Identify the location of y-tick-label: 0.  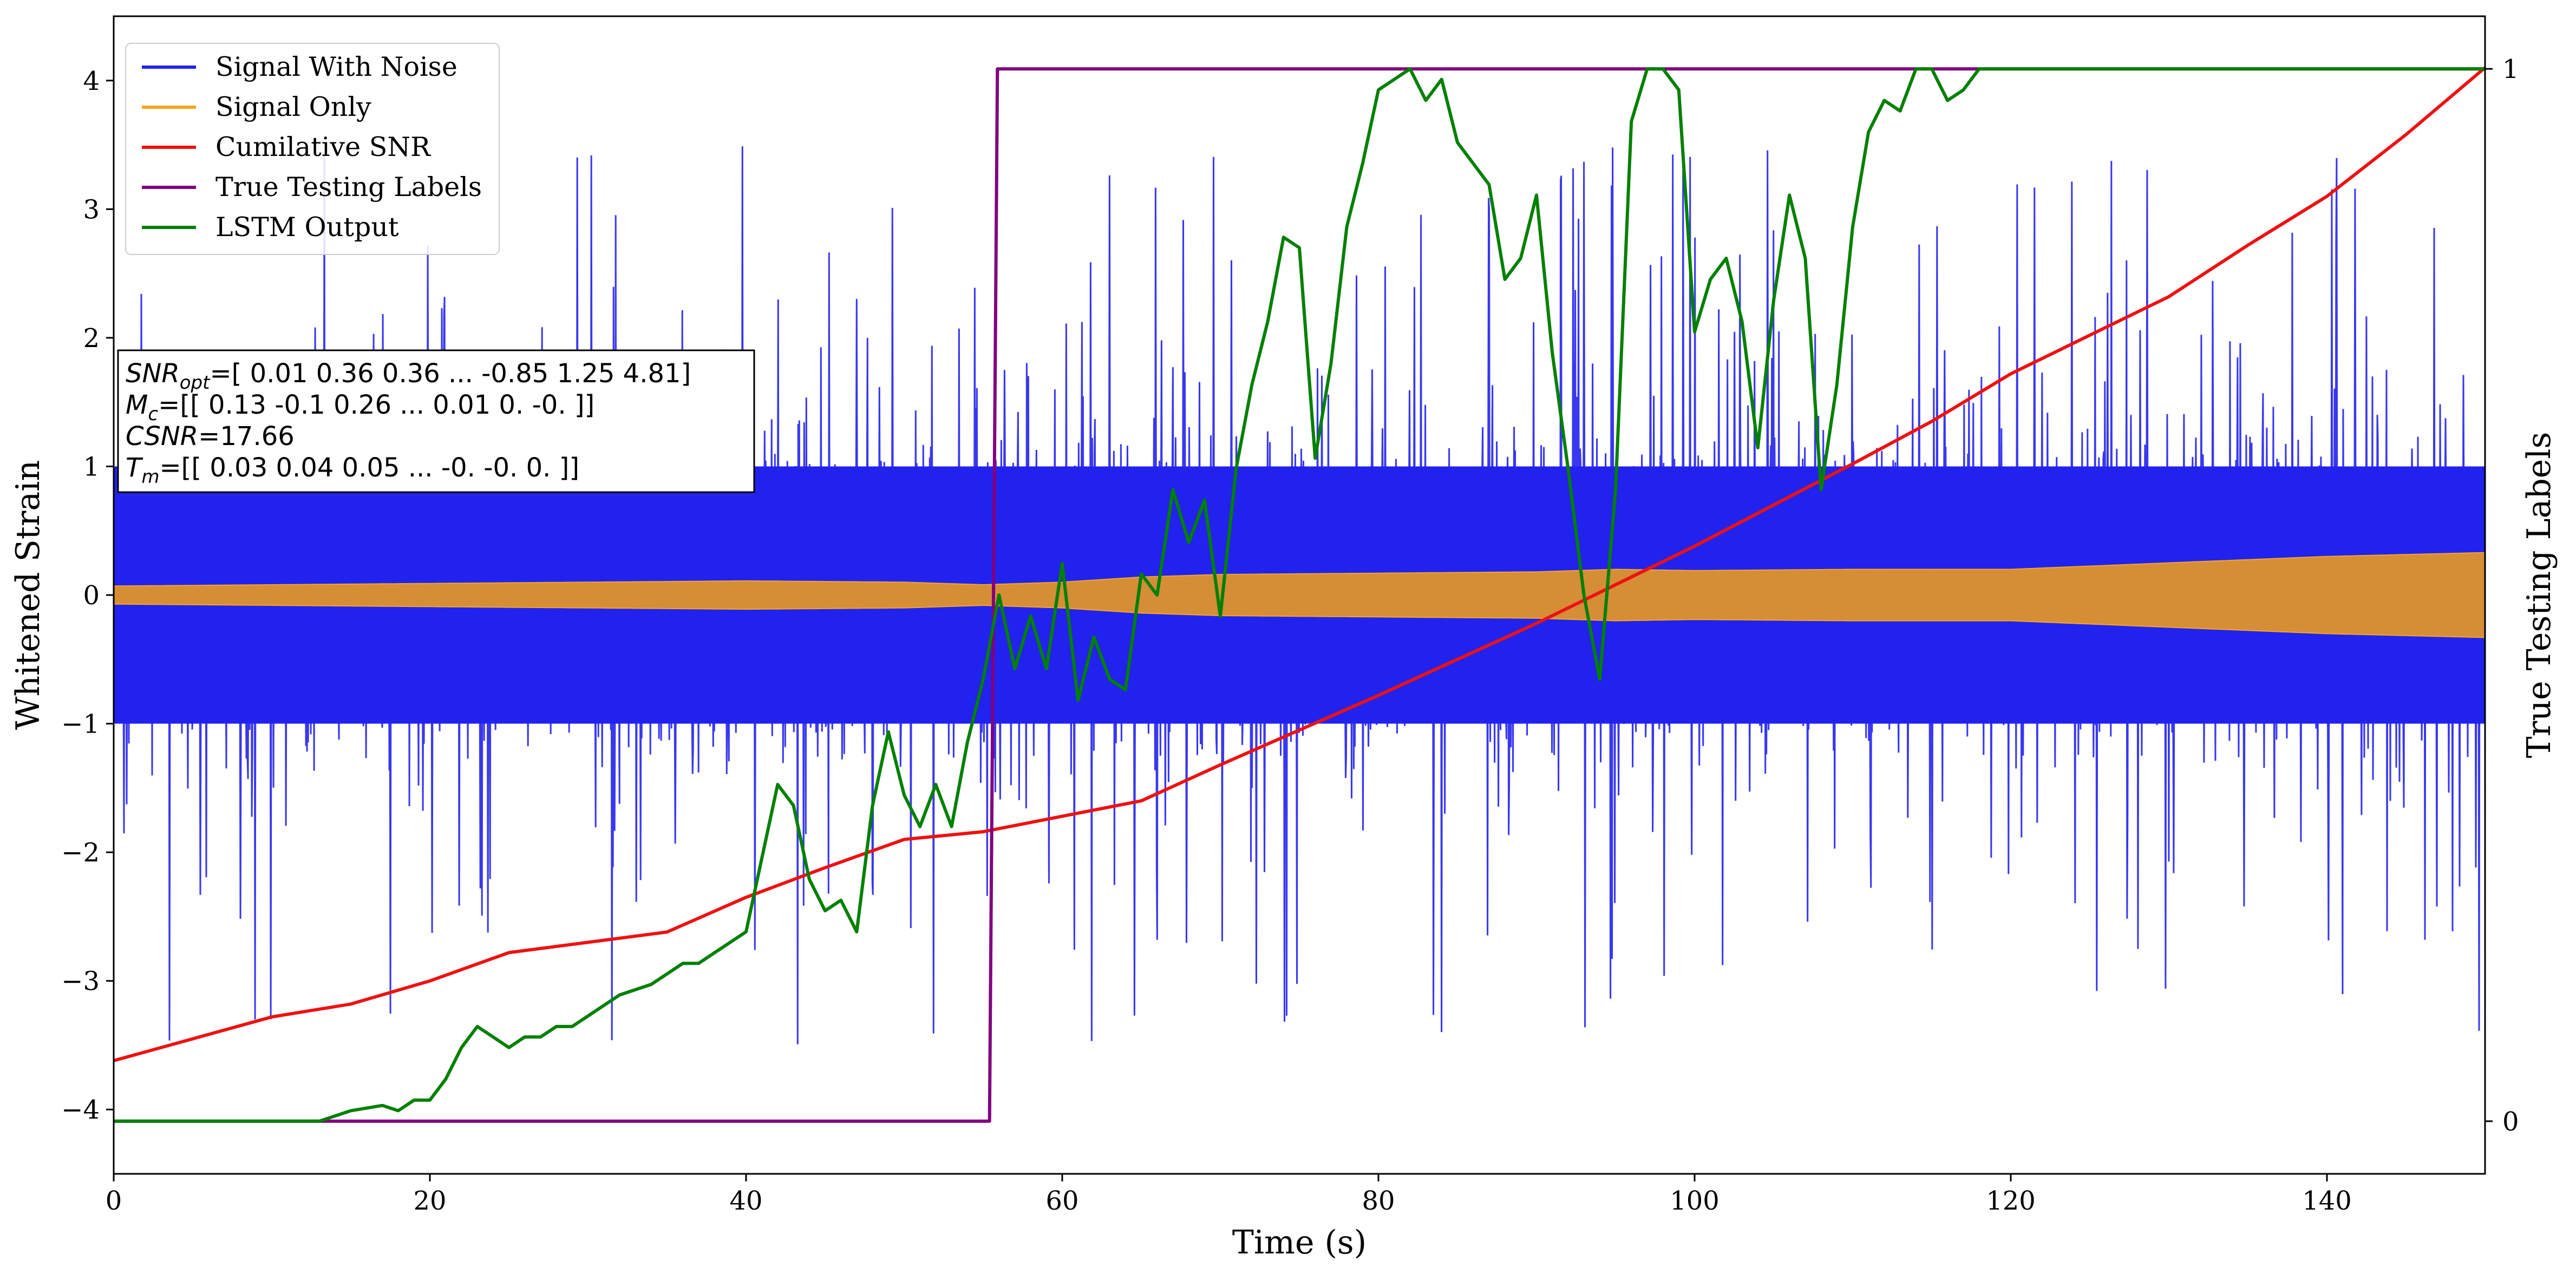
(92, 595).